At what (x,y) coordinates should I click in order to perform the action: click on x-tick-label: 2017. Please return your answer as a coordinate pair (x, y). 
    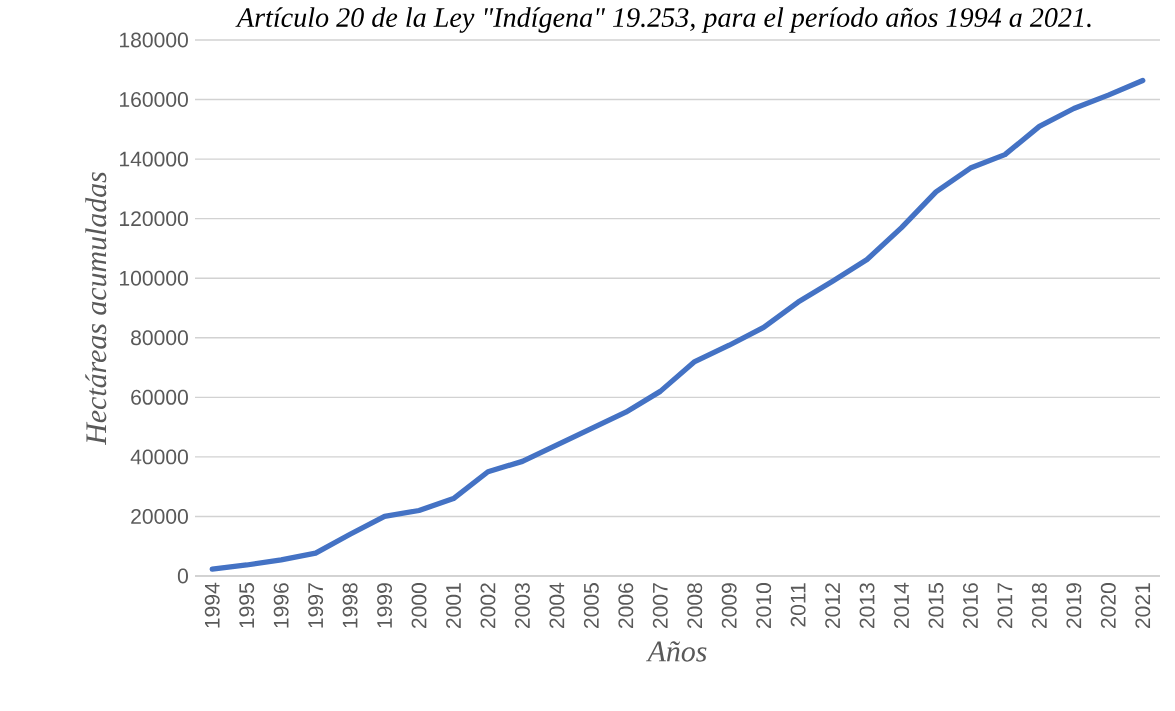
    Looking at the image, I should click on (1005, 606).